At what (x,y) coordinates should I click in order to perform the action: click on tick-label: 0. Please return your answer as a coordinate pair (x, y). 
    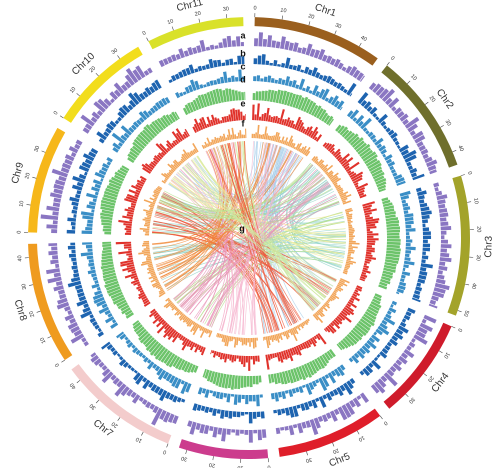
    Looking at the image, I should click on (459, 329).